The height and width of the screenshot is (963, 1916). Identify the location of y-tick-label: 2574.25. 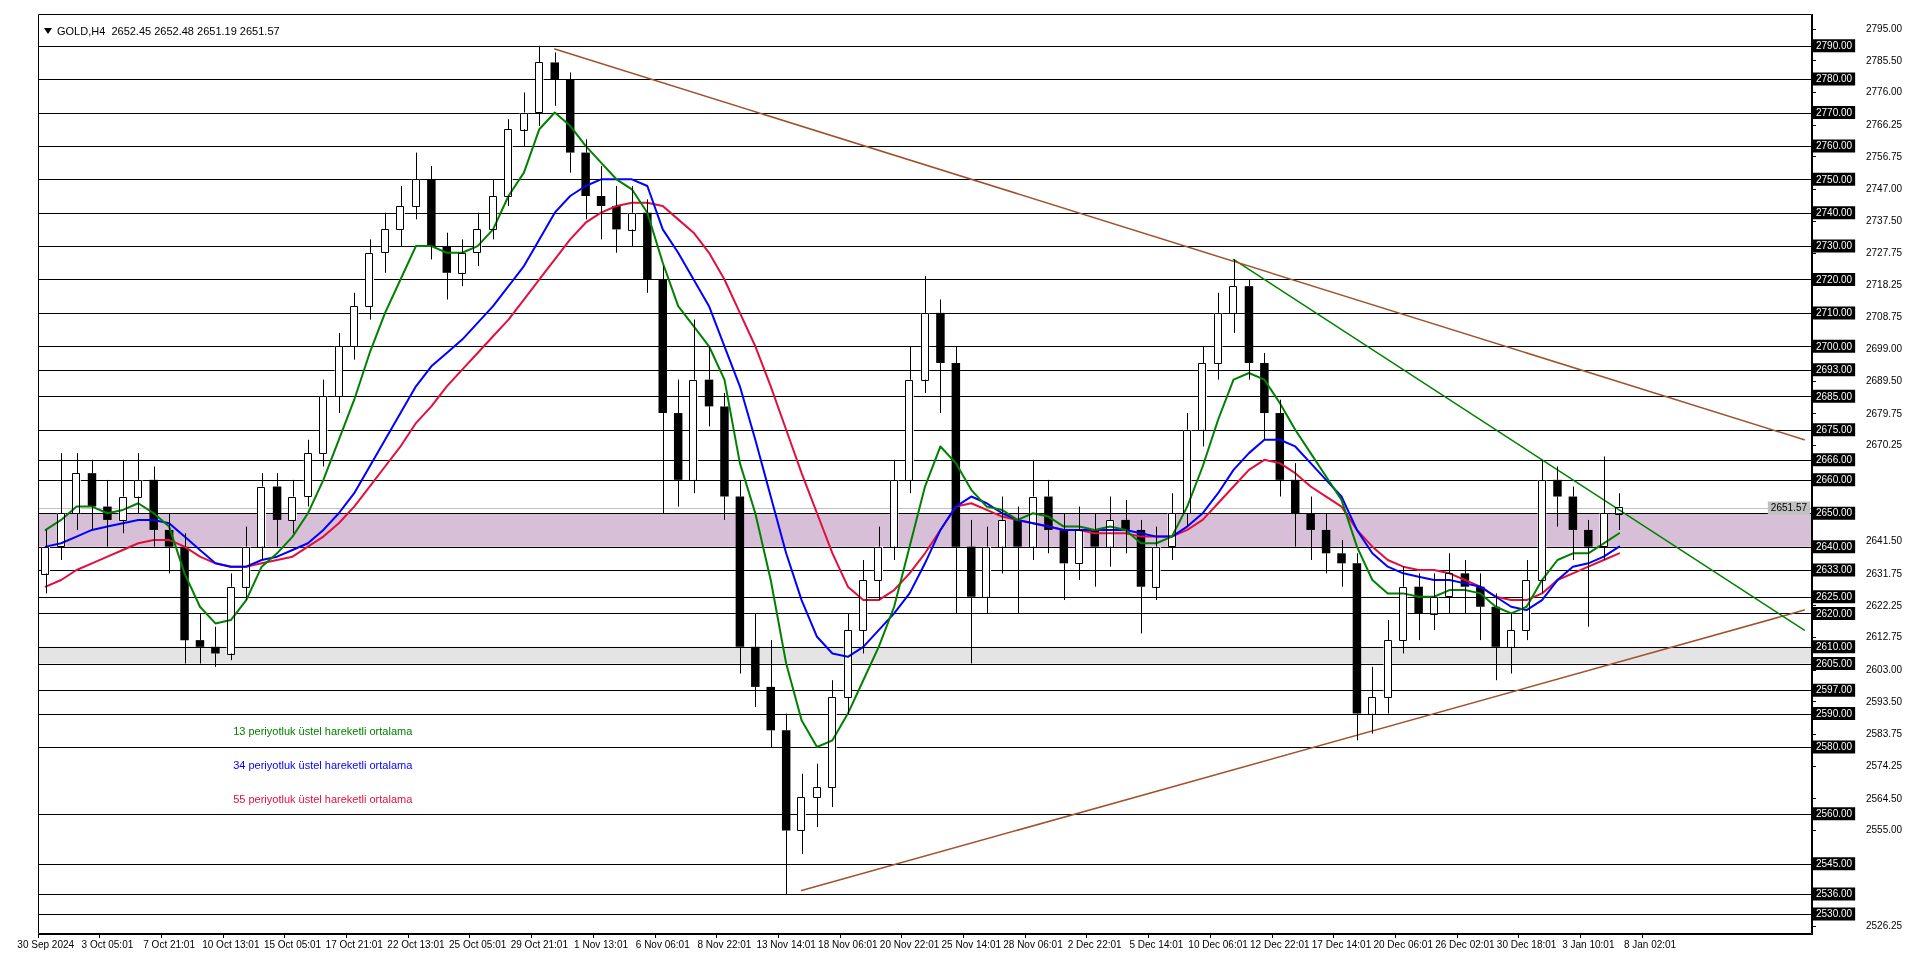
(1884, 765).